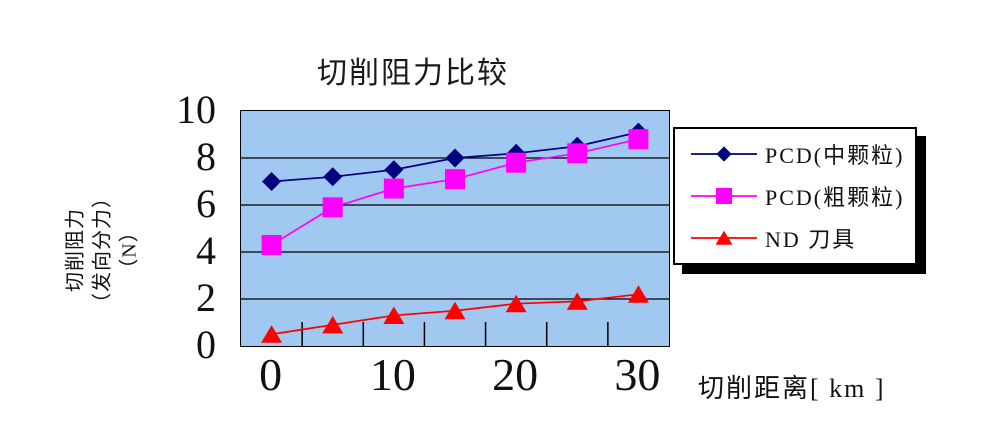 Image resolution: width=996 pixels, height=442 pixels. What do you see at coordinates (835, 155) in the screenshot?
I see `legend-item-label: PCD(中颗粒)` at bounding box center [835, 155].